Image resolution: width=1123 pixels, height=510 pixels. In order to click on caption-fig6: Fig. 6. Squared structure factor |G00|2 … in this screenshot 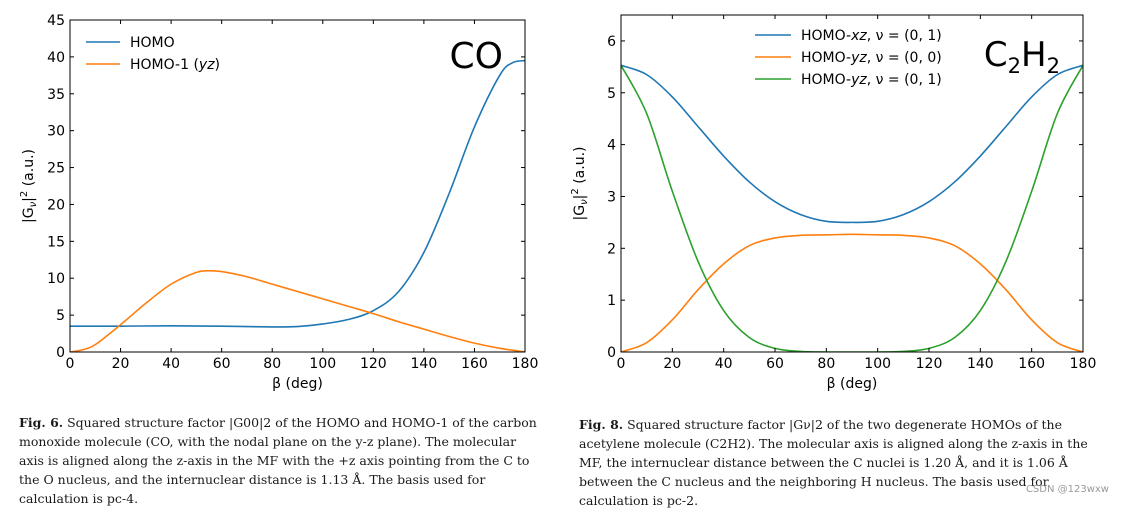, I will do `click(281, 460)`.